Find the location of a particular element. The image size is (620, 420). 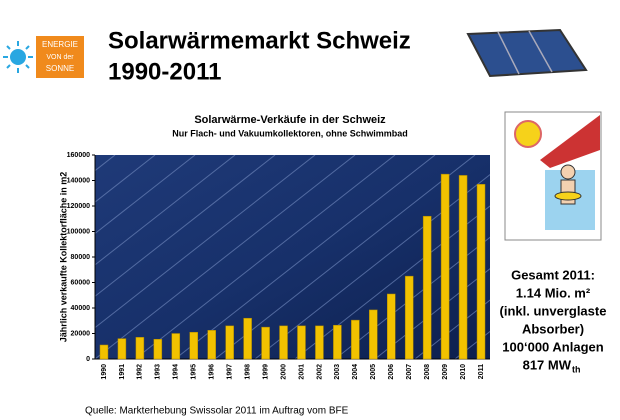

x-tick-label: 2004 is located at coordinates (355, 372).